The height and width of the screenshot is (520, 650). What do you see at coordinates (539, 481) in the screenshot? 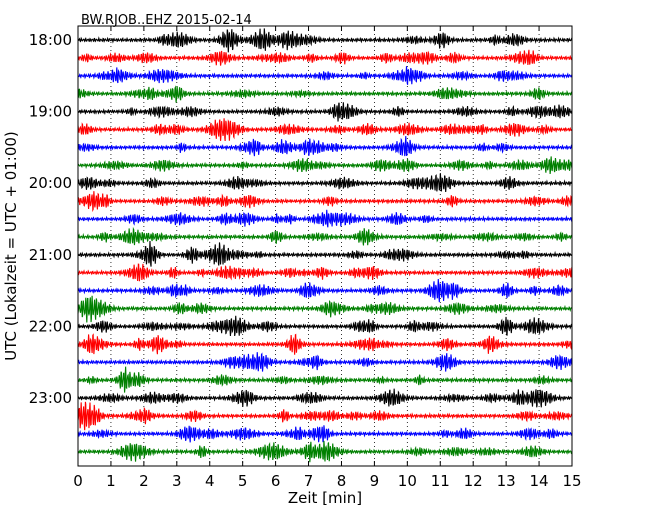
I see `x-tick-label: 14` at bounding box center [539, 481].